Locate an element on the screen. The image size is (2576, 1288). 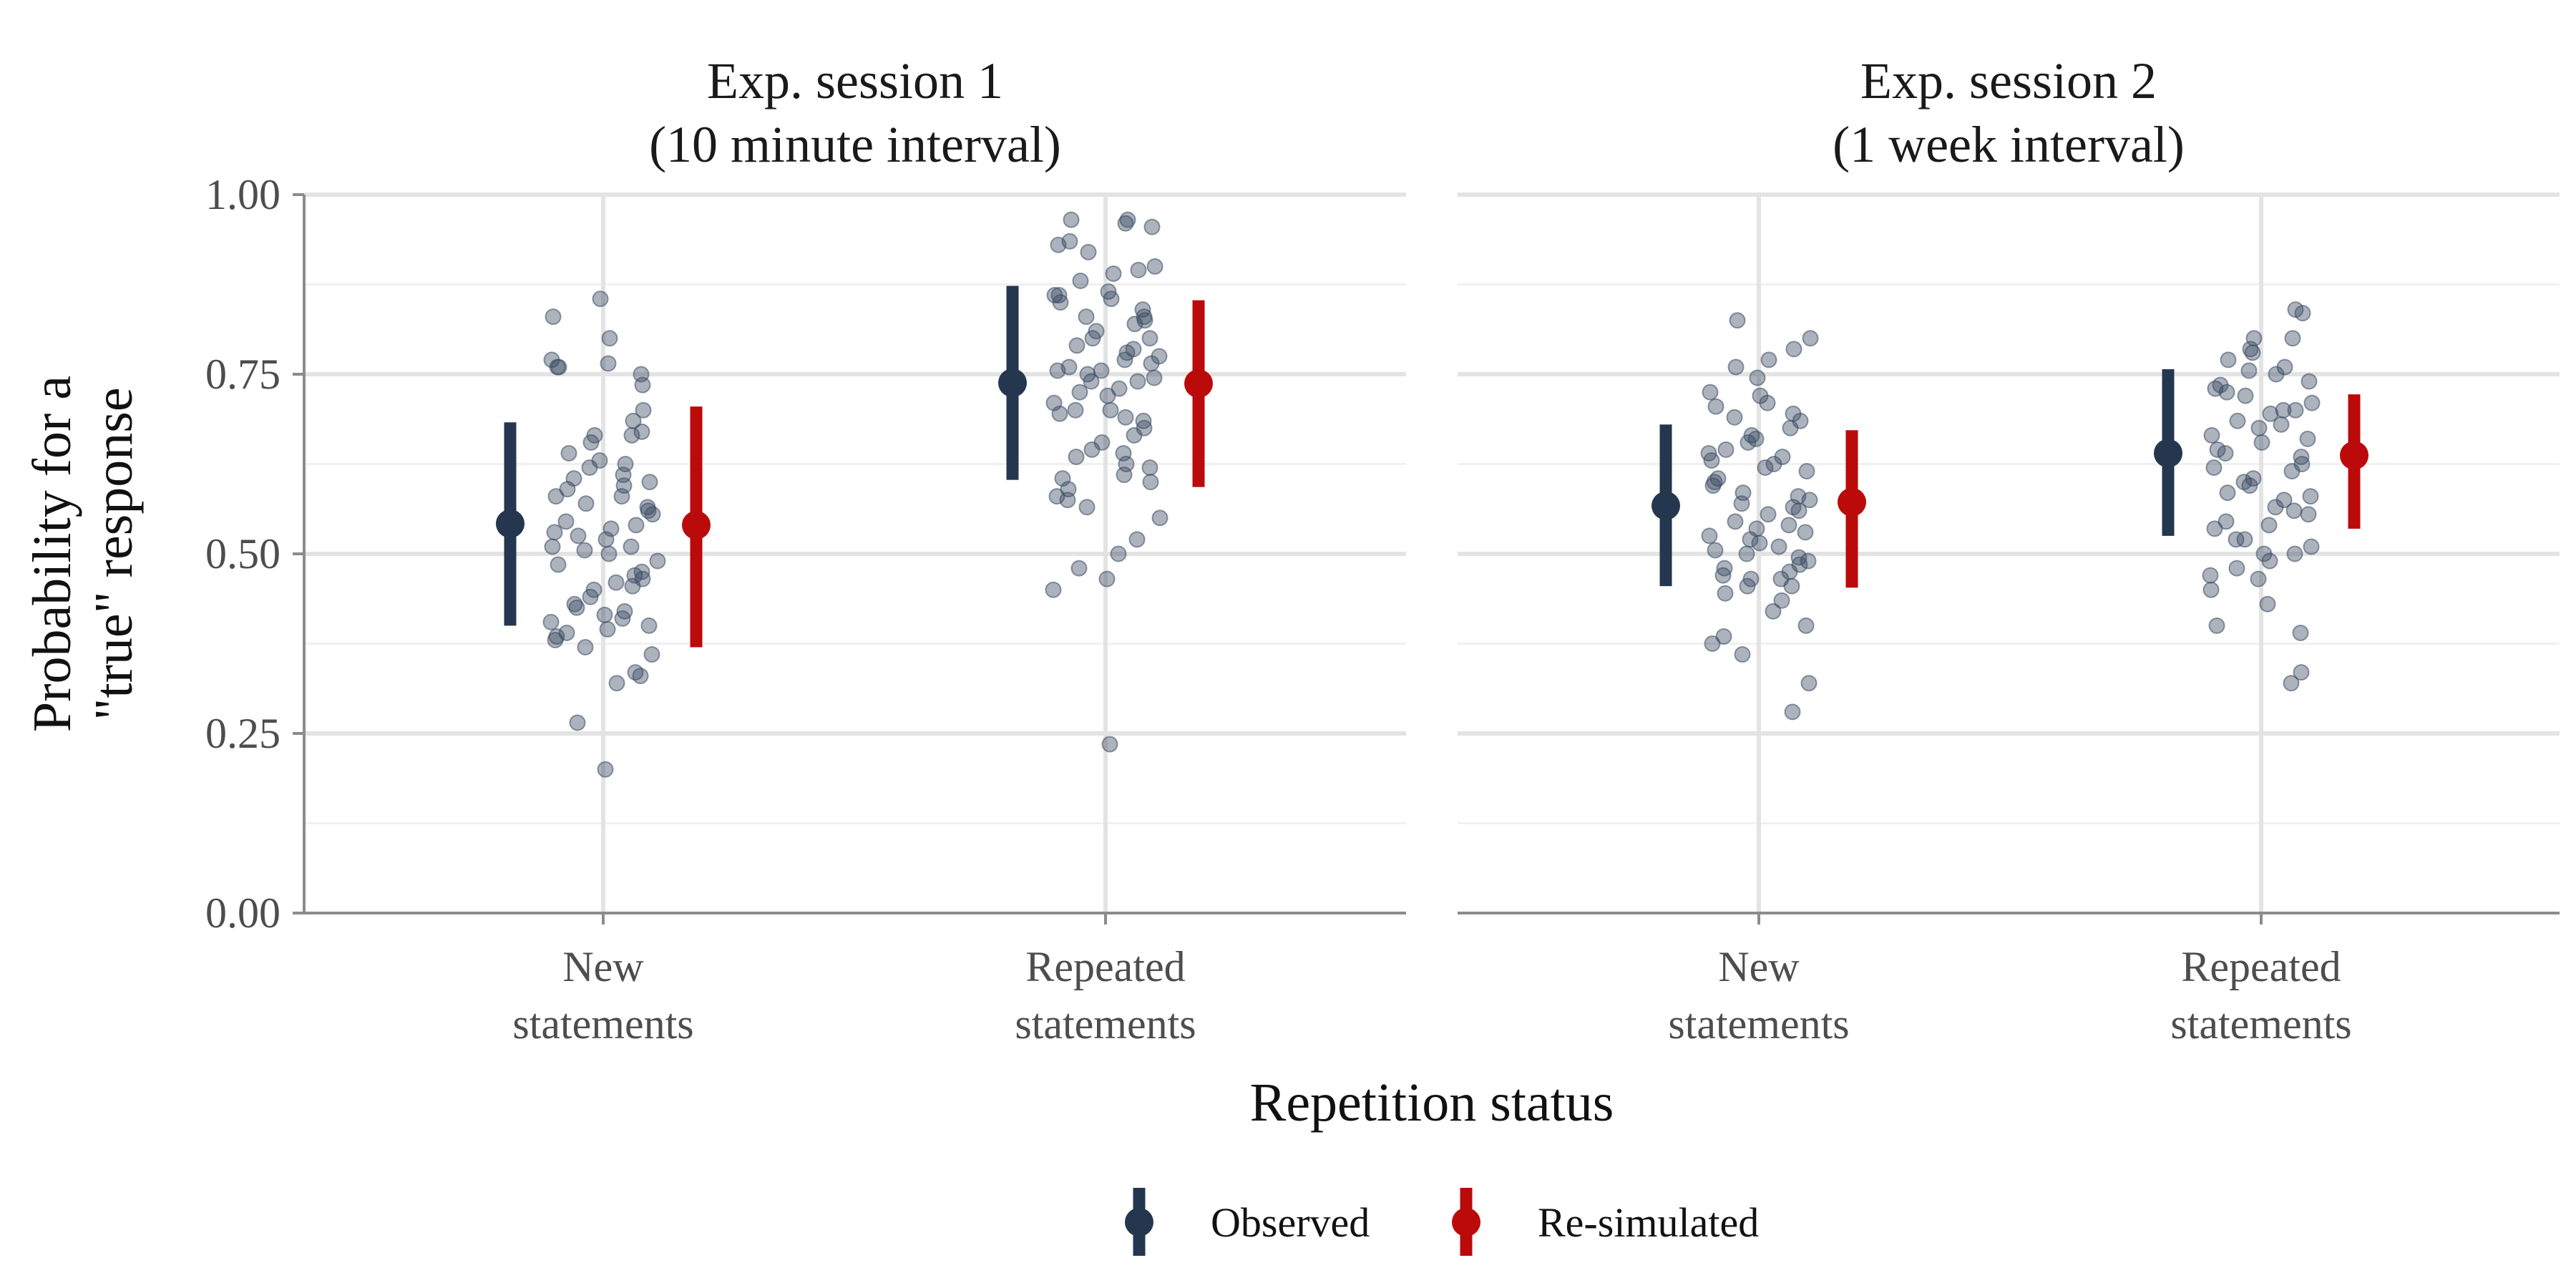
y-tick-label: 0.75 is located at coordinates (242, 374).